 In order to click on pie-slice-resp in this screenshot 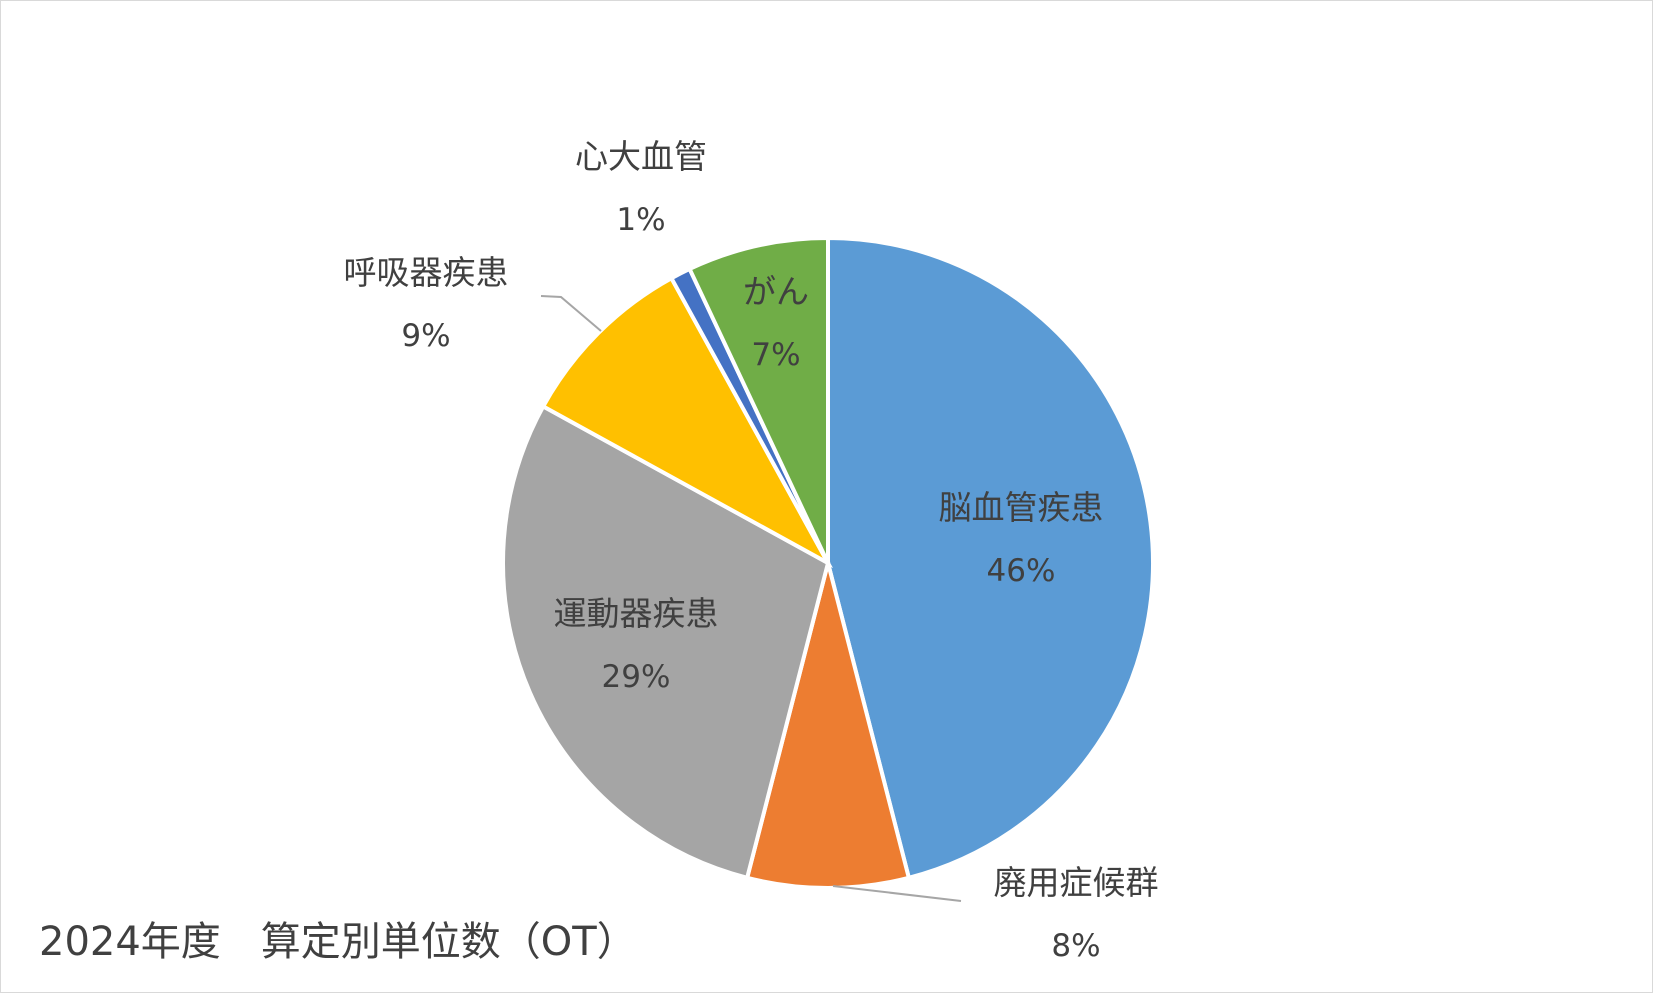, I will do `click(687, 422)`.